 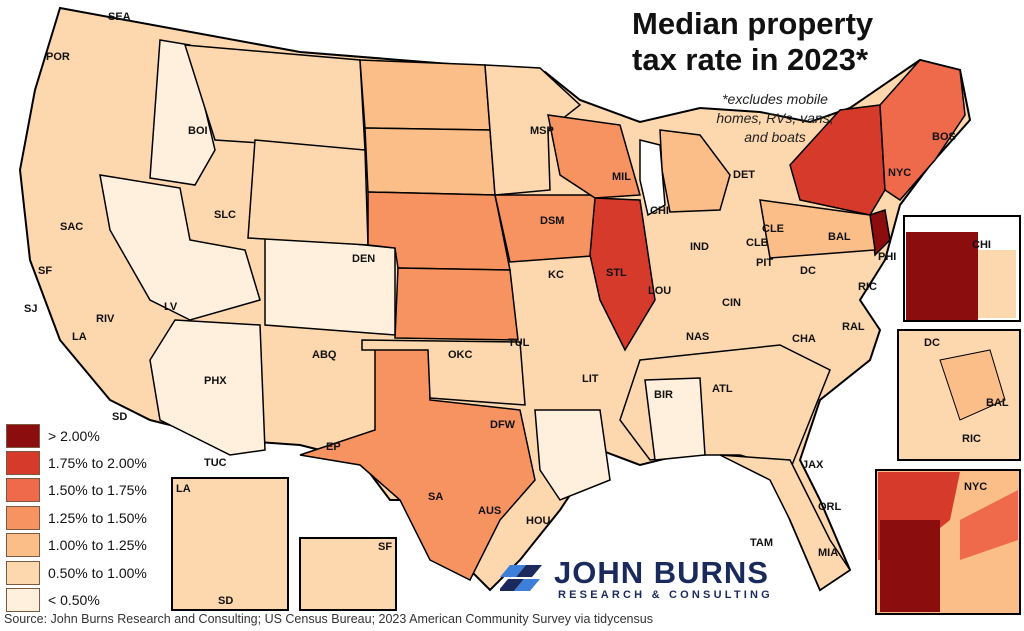 I want to click on city-mil: MIL, so click(x=621, y=177).